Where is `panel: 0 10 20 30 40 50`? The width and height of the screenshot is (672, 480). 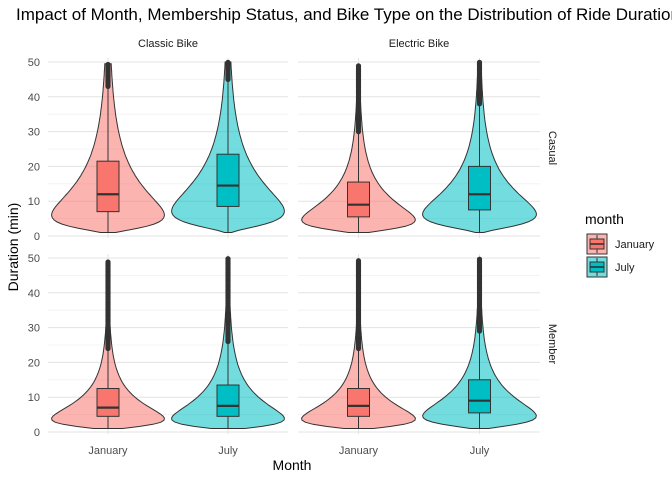 panel: 0 10 20 30 40 50 is located at coordinates (158, 150).